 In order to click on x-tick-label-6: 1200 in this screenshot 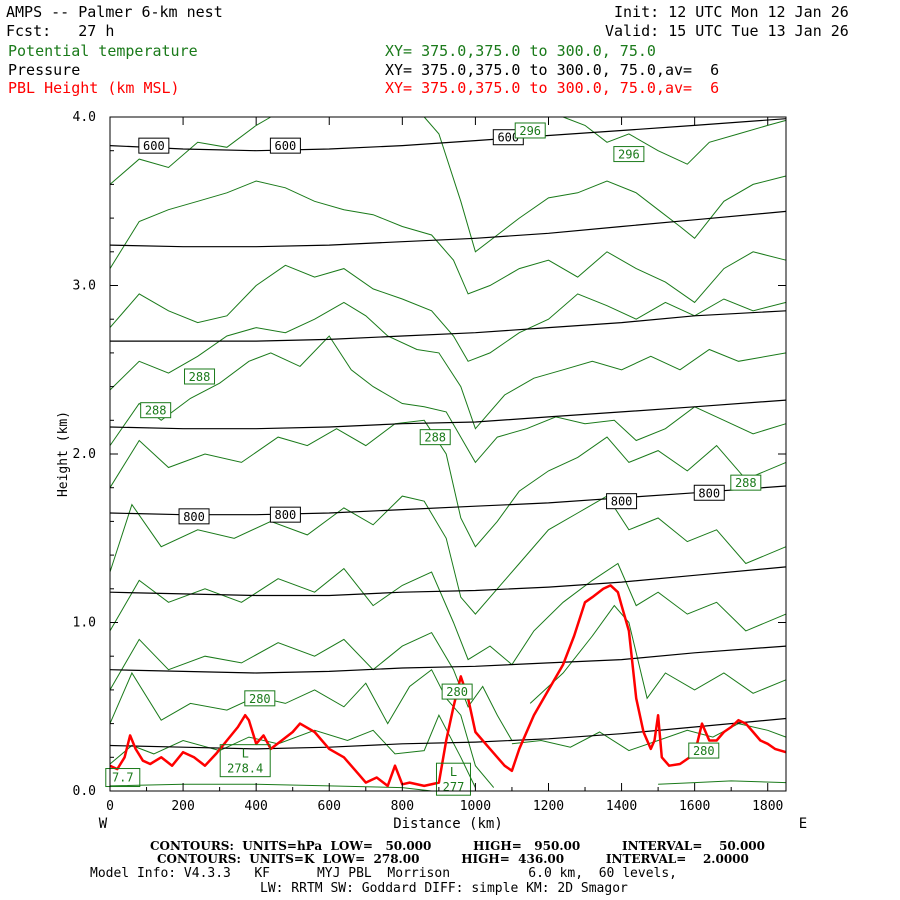, I will do `click(548, 806)`.